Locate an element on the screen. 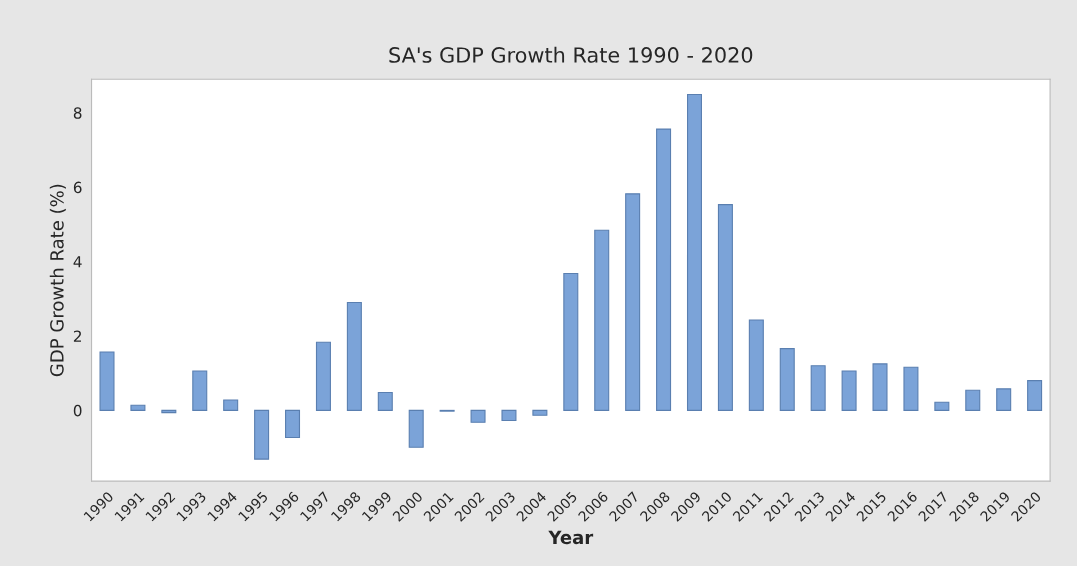 The image size is (1077, 566). y-tick-label: 8 is located at coordinates (77, 113).